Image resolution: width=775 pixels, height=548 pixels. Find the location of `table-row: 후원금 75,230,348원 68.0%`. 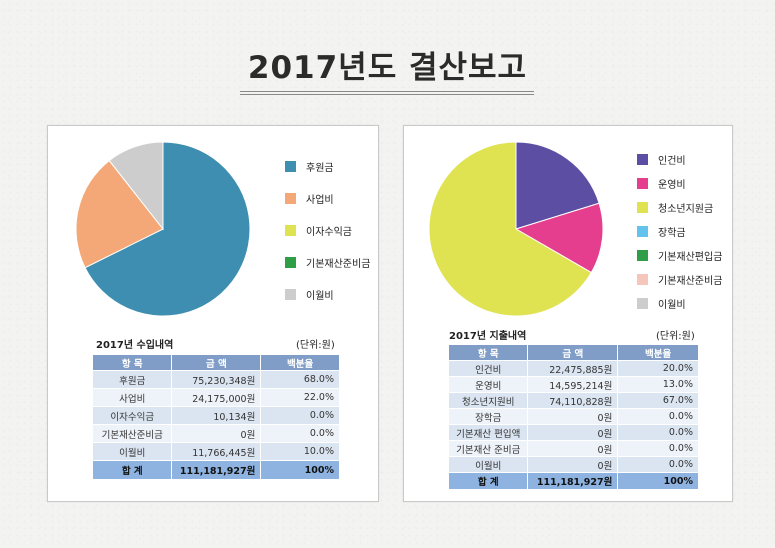

table-row: 후원금 75,230,348원 68.0% is located at coordinates (215, 379).